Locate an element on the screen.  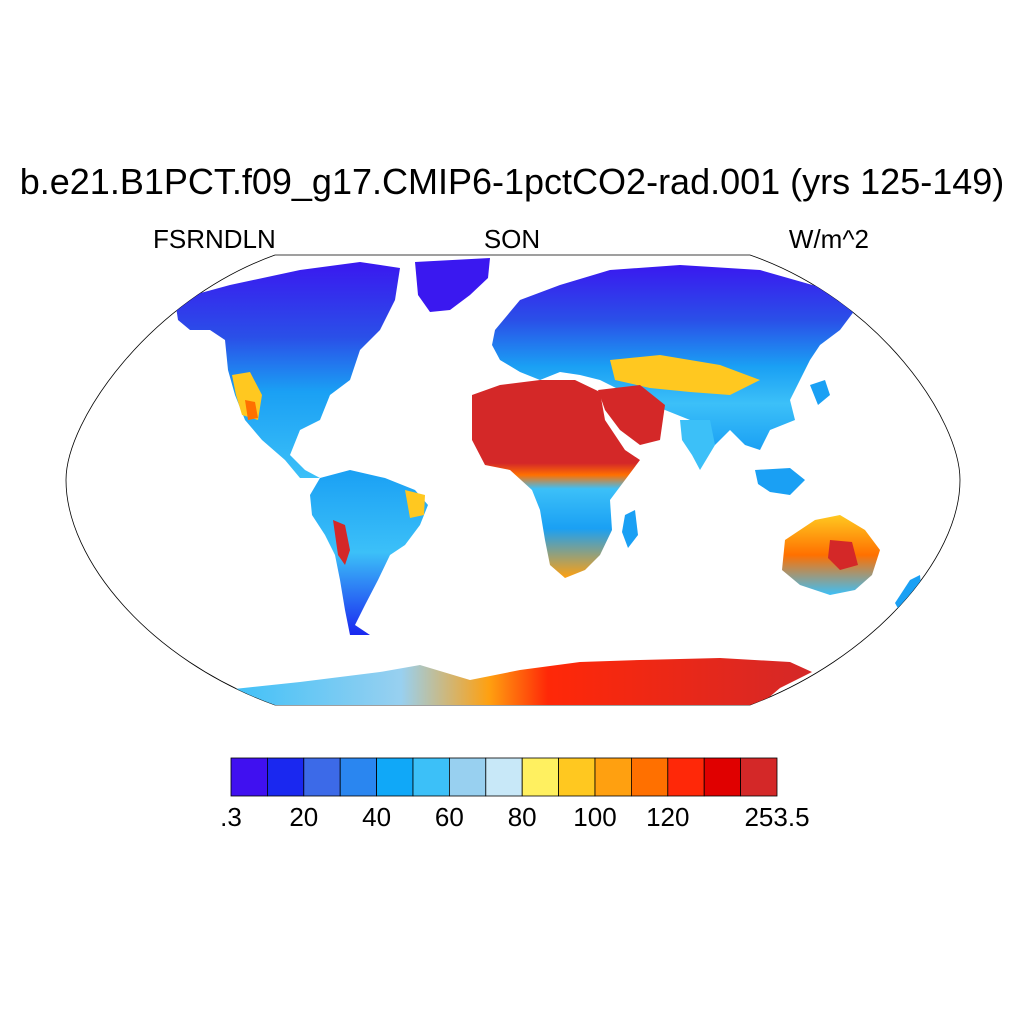
brazil-east-patch is located at coordinates (415, 504).